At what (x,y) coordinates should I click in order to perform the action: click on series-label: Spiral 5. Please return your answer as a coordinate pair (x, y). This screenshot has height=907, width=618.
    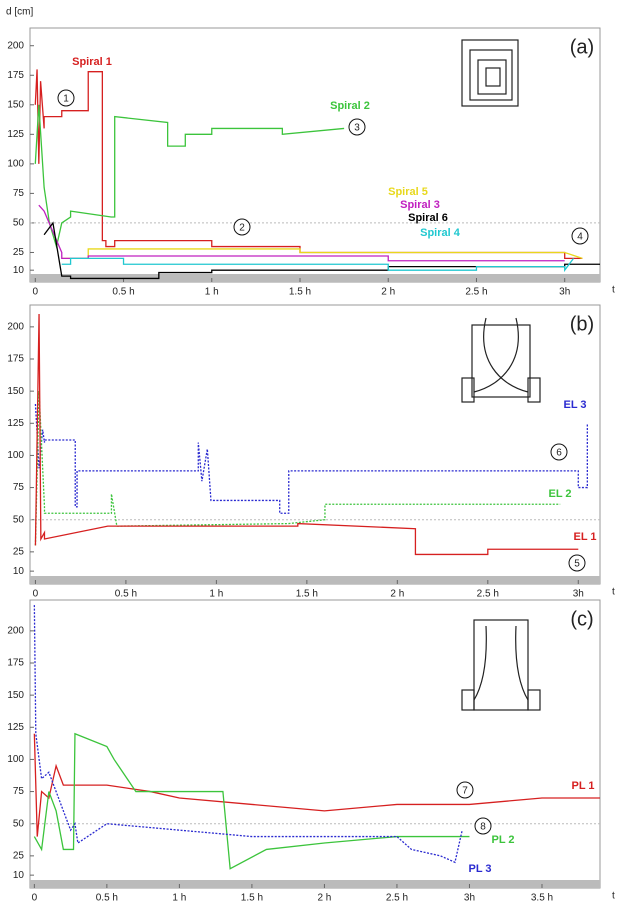
    Looking at the image, I should click on (408, 192).